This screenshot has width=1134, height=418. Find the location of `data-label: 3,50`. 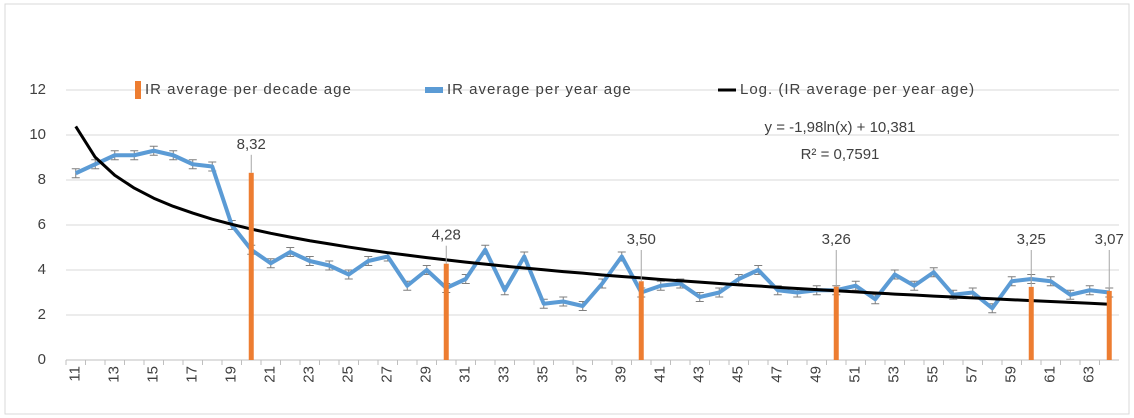

data-label: 3,50 is located at coordinates (641, 239).